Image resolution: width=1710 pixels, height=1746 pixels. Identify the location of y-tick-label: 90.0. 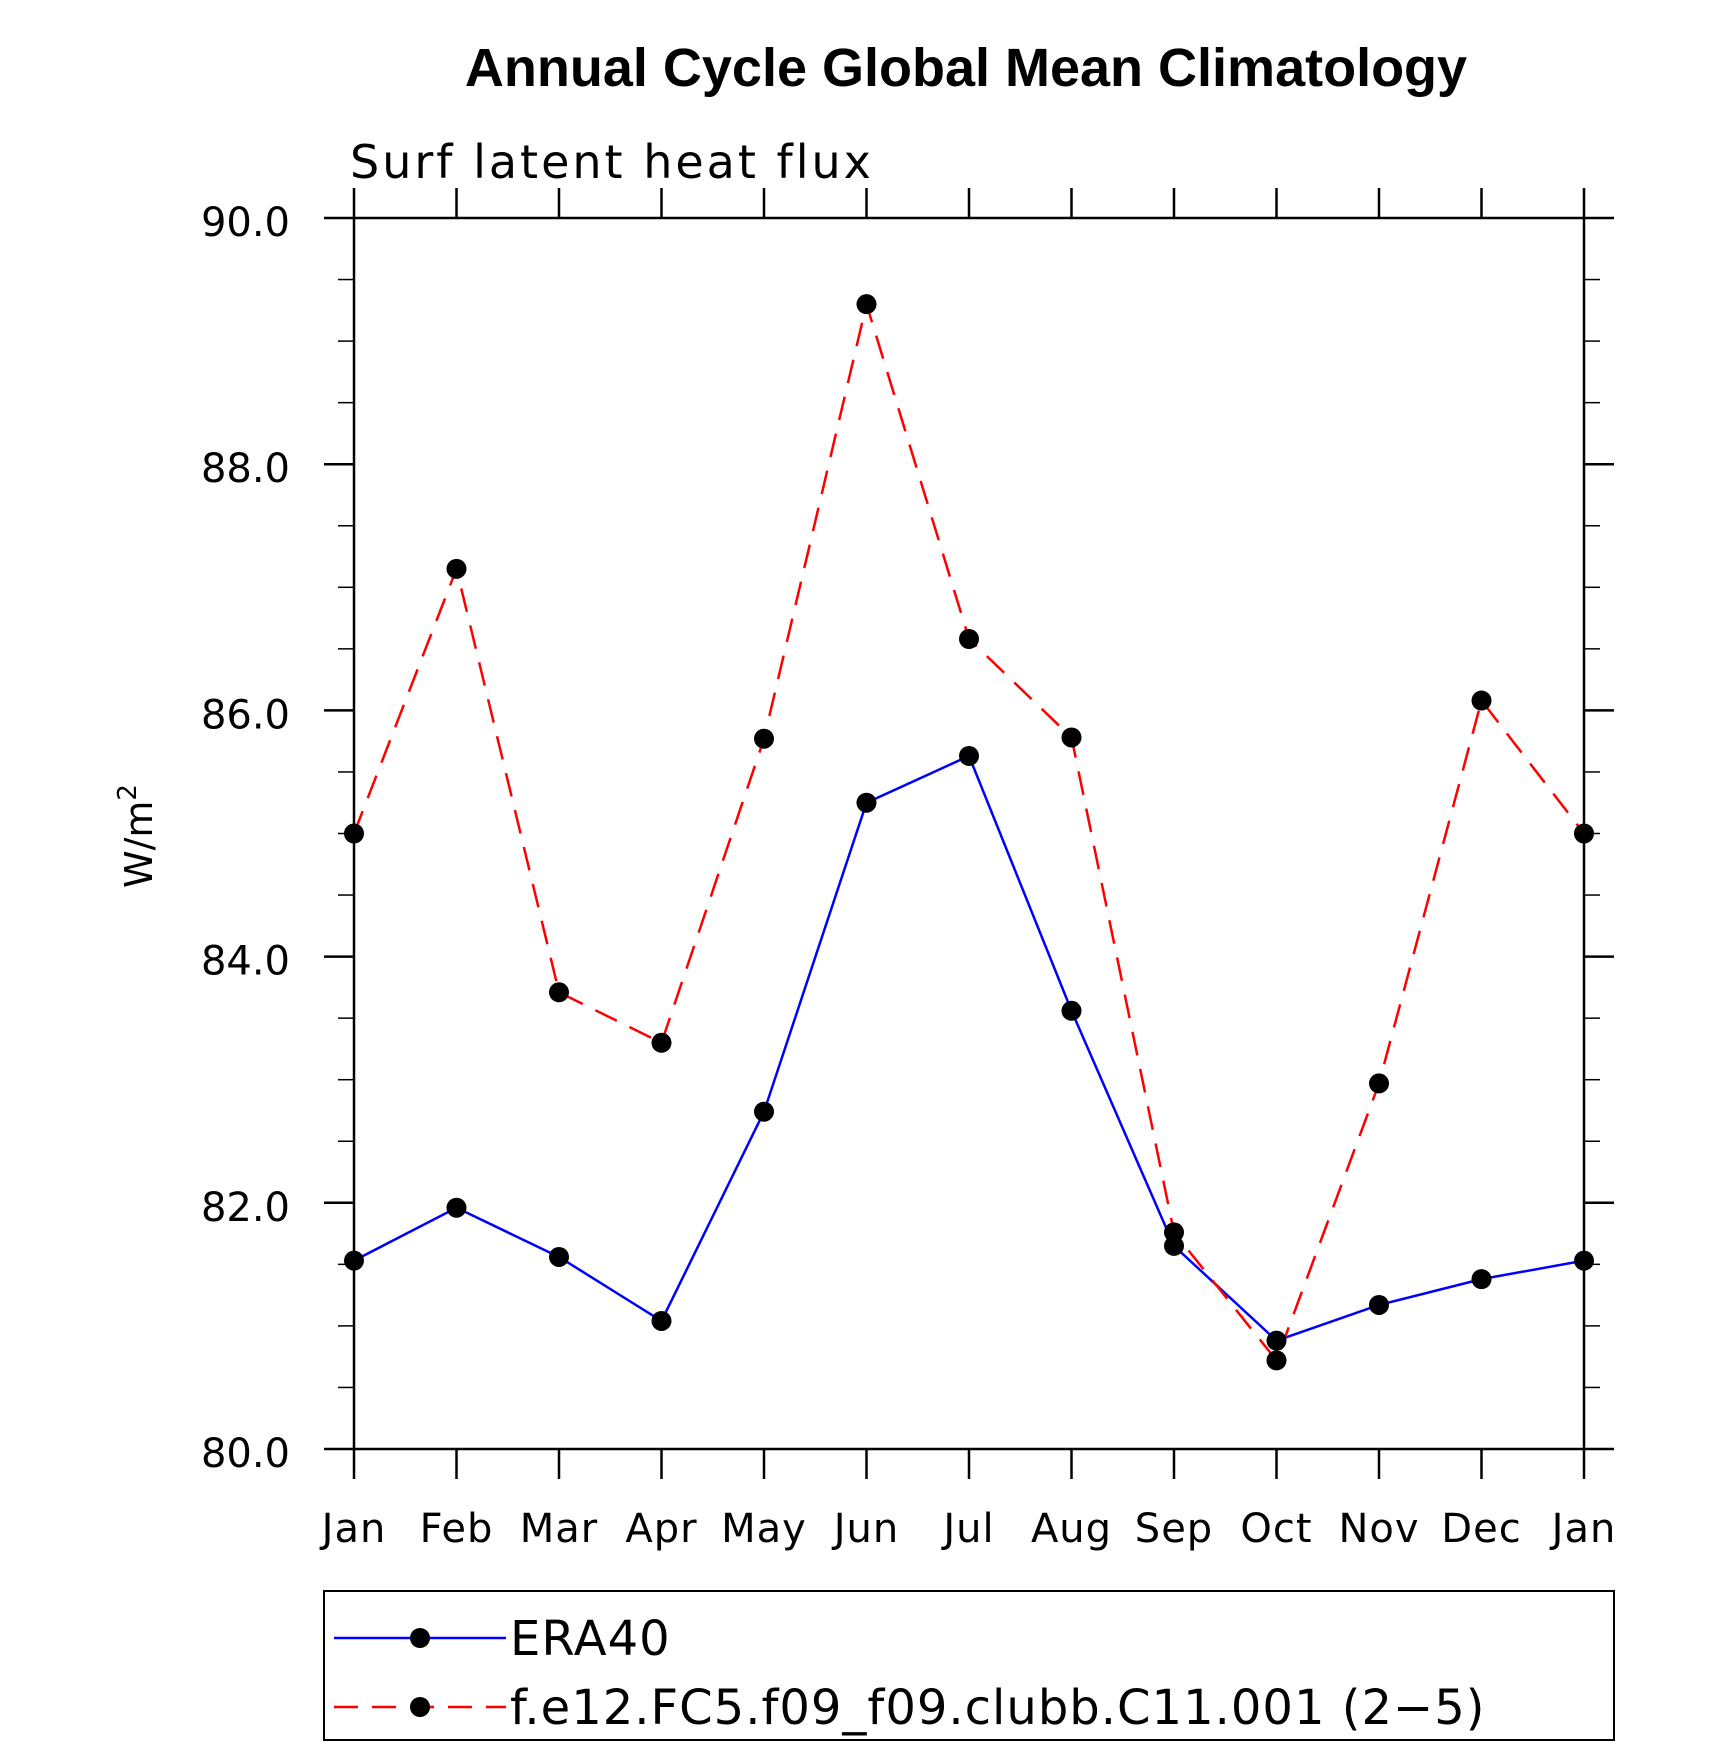
(245, 223).